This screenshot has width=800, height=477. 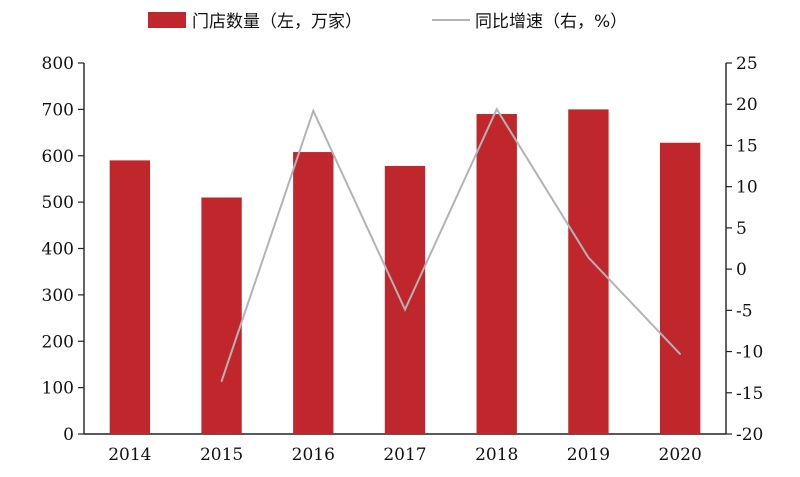 I want to click on bar-2015, so click(x=221, y=315).